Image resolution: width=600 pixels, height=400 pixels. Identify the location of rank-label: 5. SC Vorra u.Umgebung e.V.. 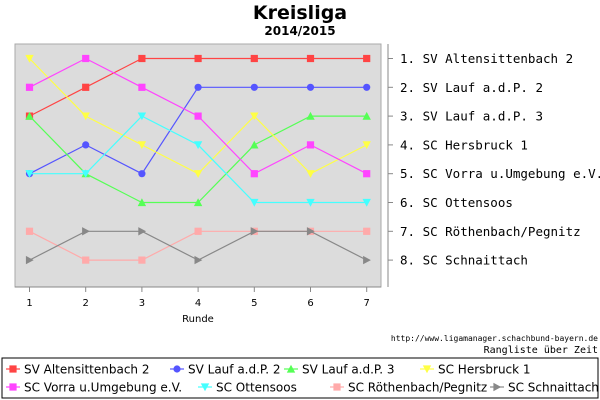
(500, 173).